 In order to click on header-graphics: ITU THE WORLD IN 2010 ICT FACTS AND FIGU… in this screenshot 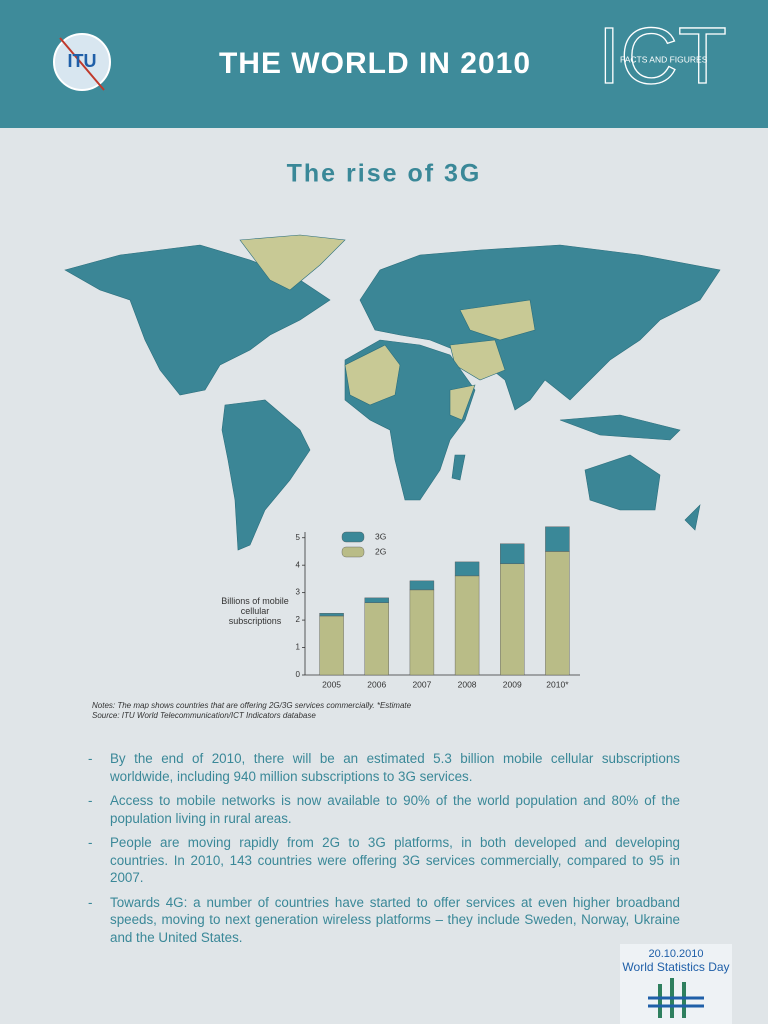, I will do `click(390, 55)`.